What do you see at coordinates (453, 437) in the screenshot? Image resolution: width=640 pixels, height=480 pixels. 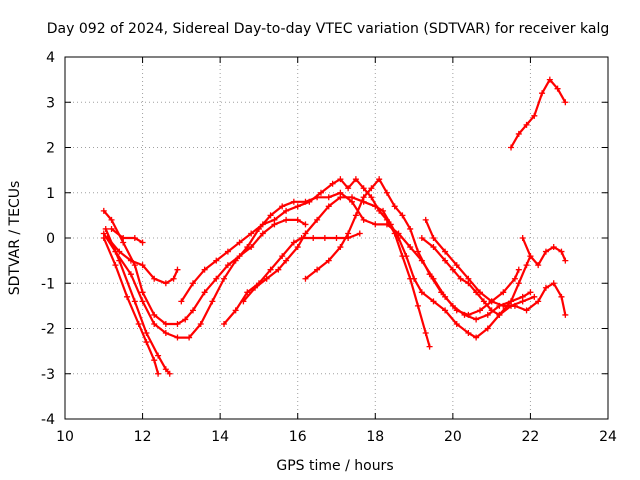 I see `x-tick-label: 20` at bounding box center [453, 437].